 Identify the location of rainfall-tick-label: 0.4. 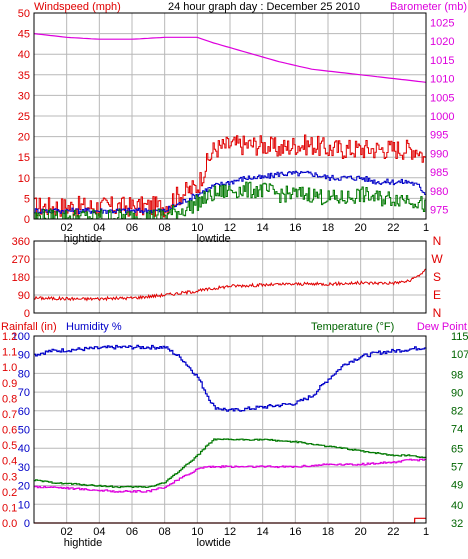
(9, 462).